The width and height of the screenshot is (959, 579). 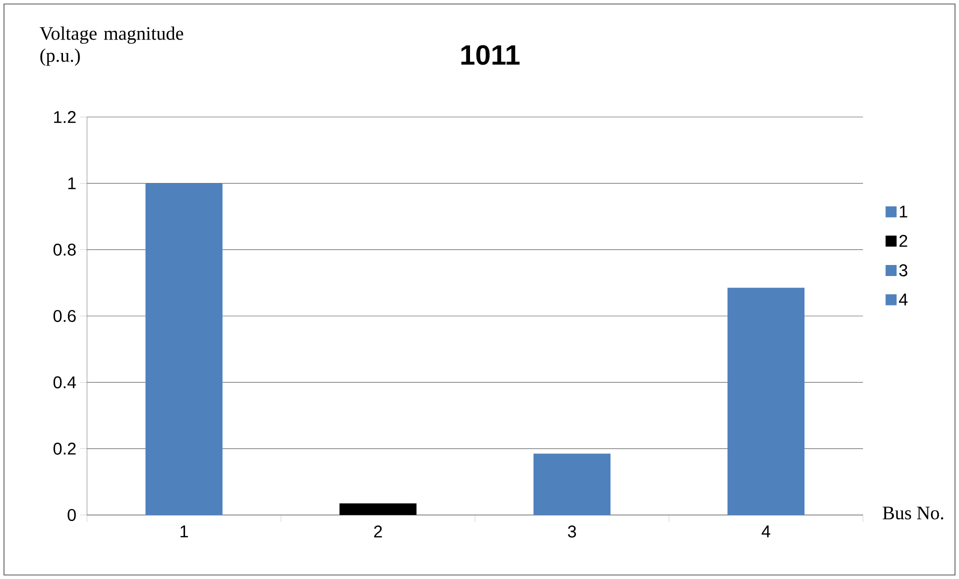 What do you see at coordinates (766, 532) in the screenshot?
I see `x-tick-label: 4` at bounding box center [766, 532].